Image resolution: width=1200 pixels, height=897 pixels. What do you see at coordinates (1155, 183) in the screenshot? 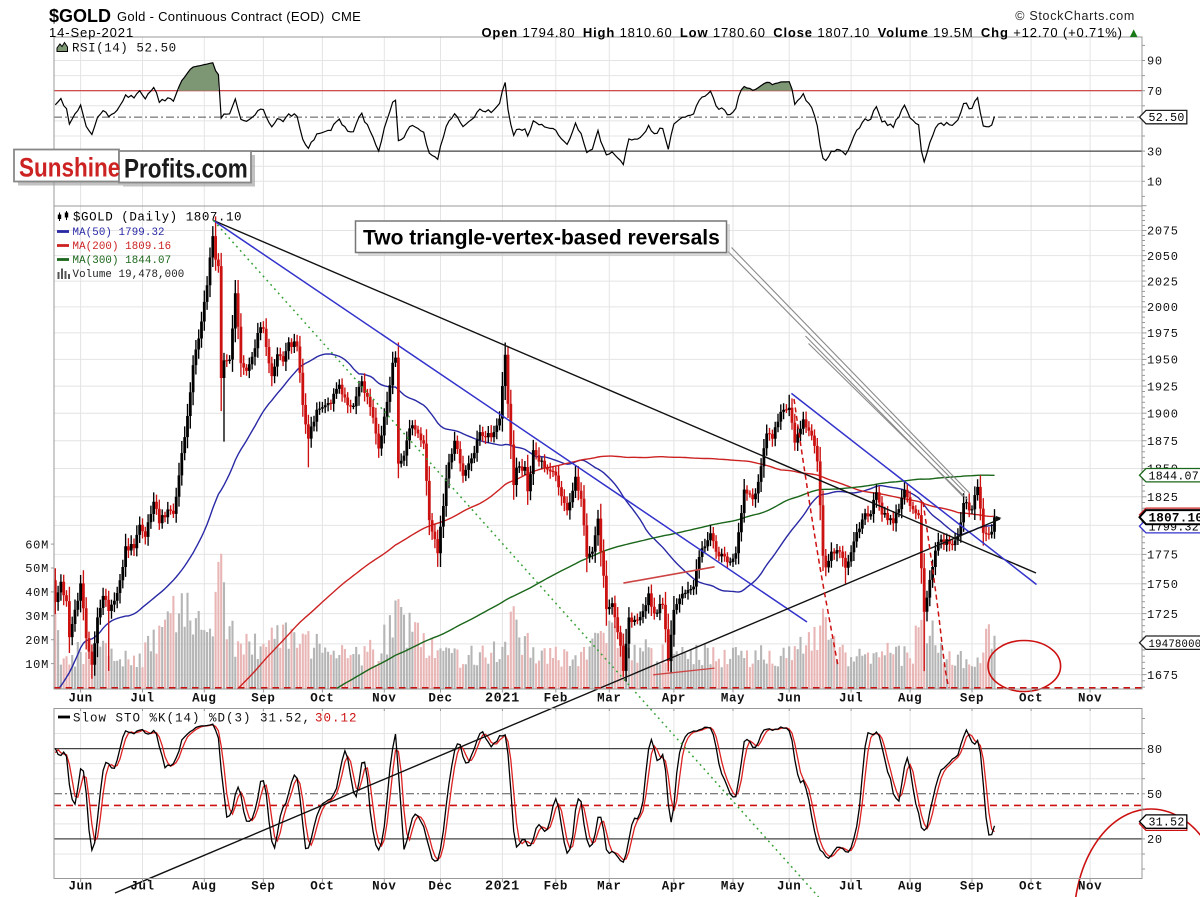
I see `svg-text: 10` at bounding box center [1155, 183].